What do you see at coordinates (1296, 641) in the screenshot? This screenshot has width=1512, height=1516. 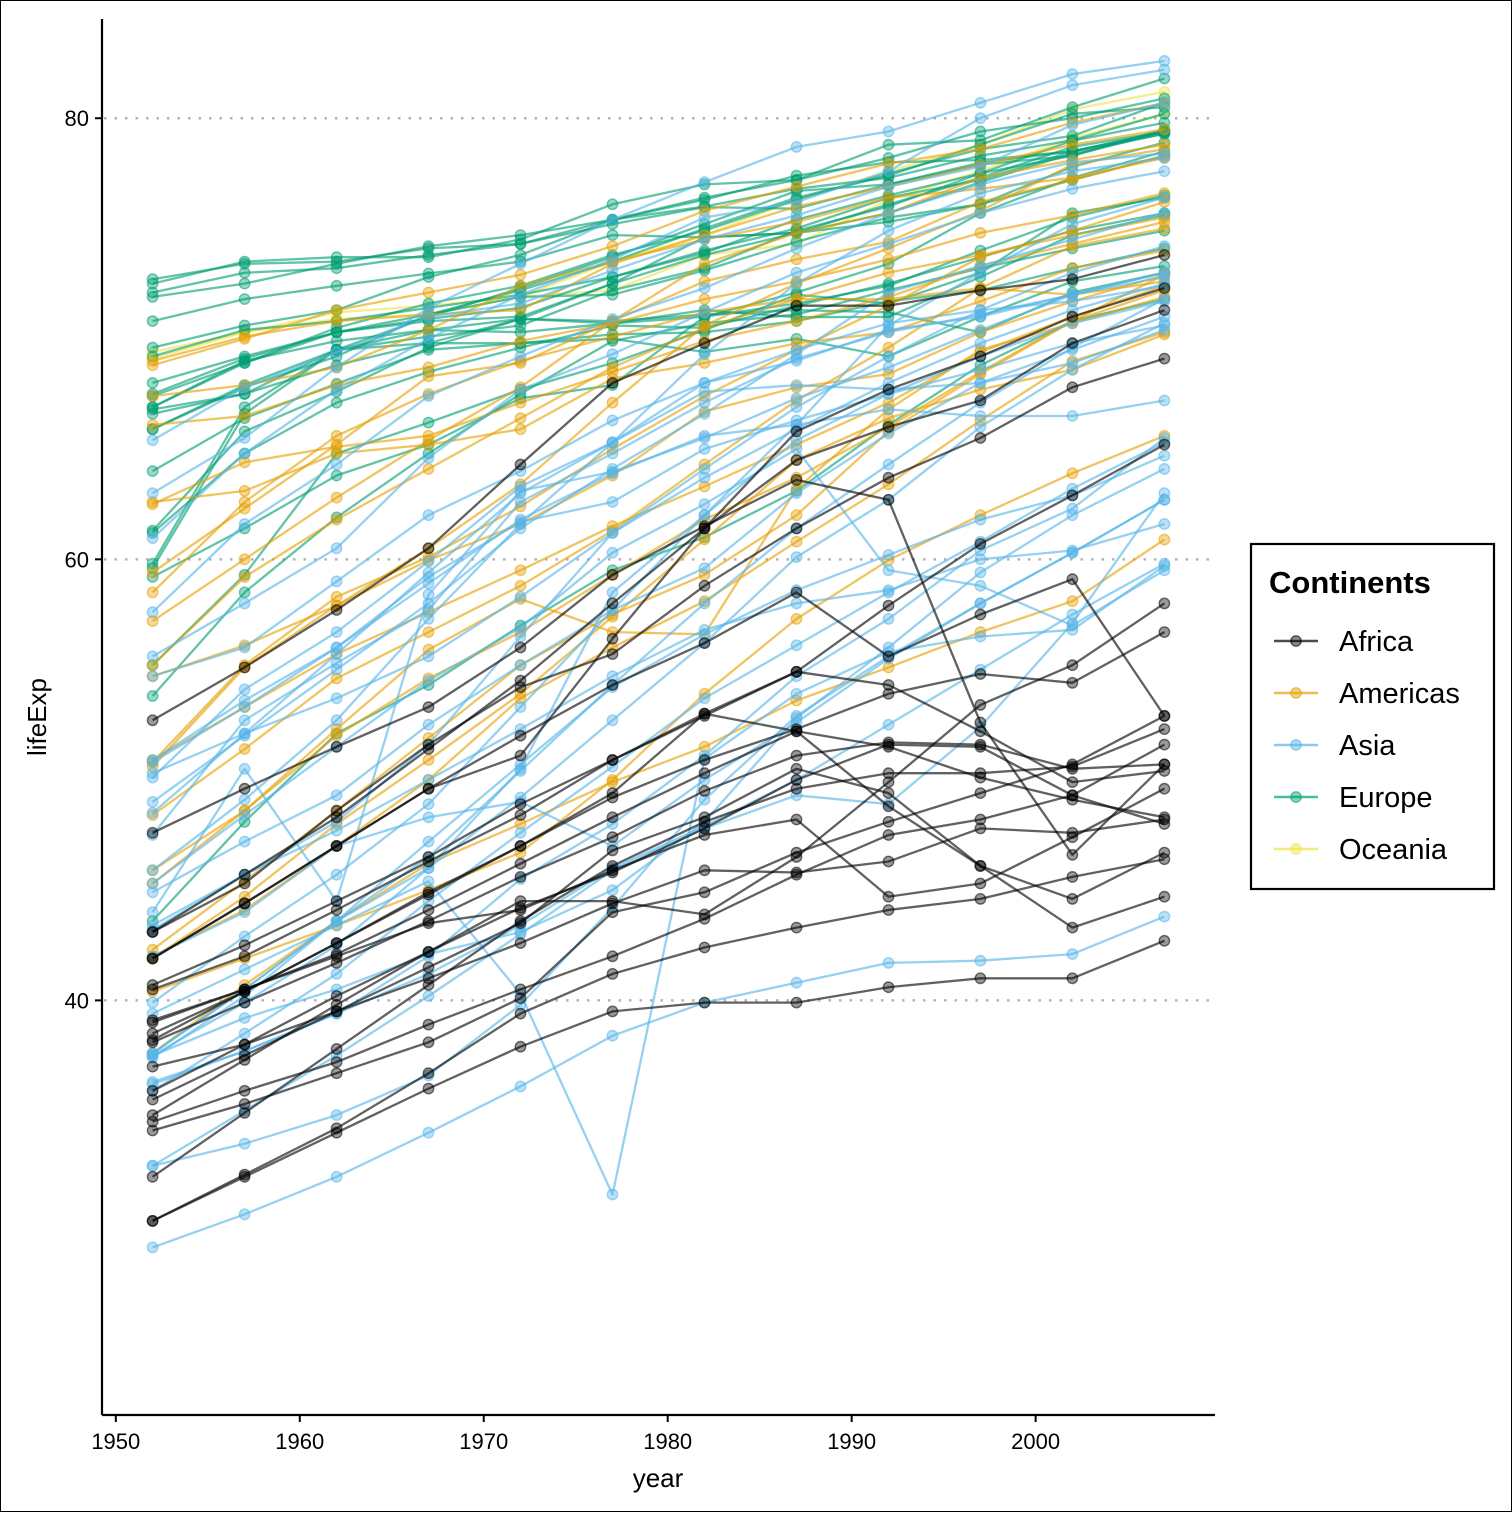 I see `legend-key-point` at bounding box center [1296, 641].